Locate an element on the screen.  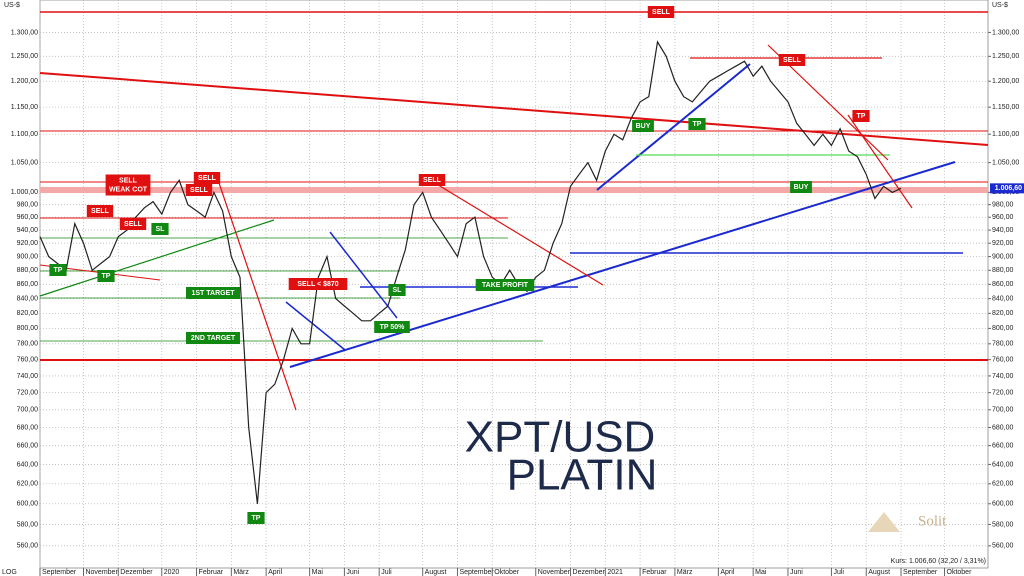
y-tick-label: 940,00 is located at coordinates (1003, 230).